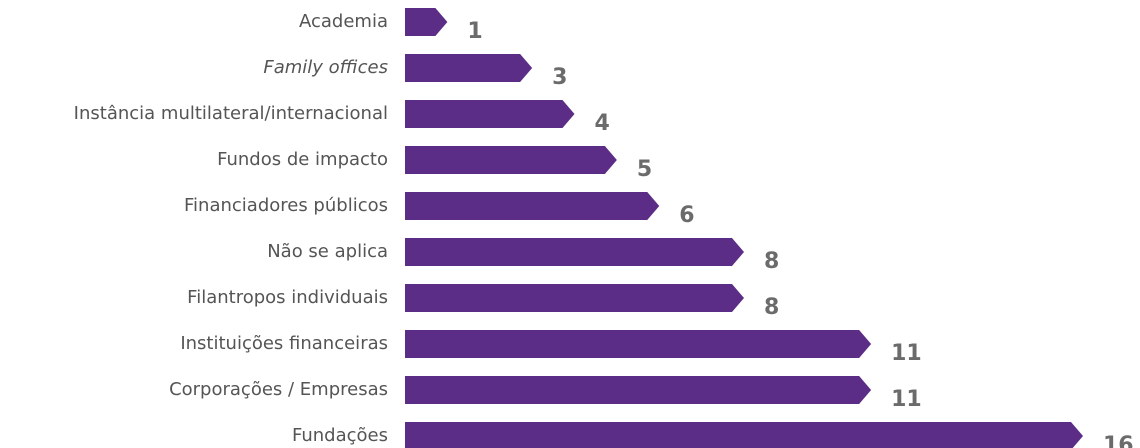  I want to click on value-label: 5, so click(644, 169).